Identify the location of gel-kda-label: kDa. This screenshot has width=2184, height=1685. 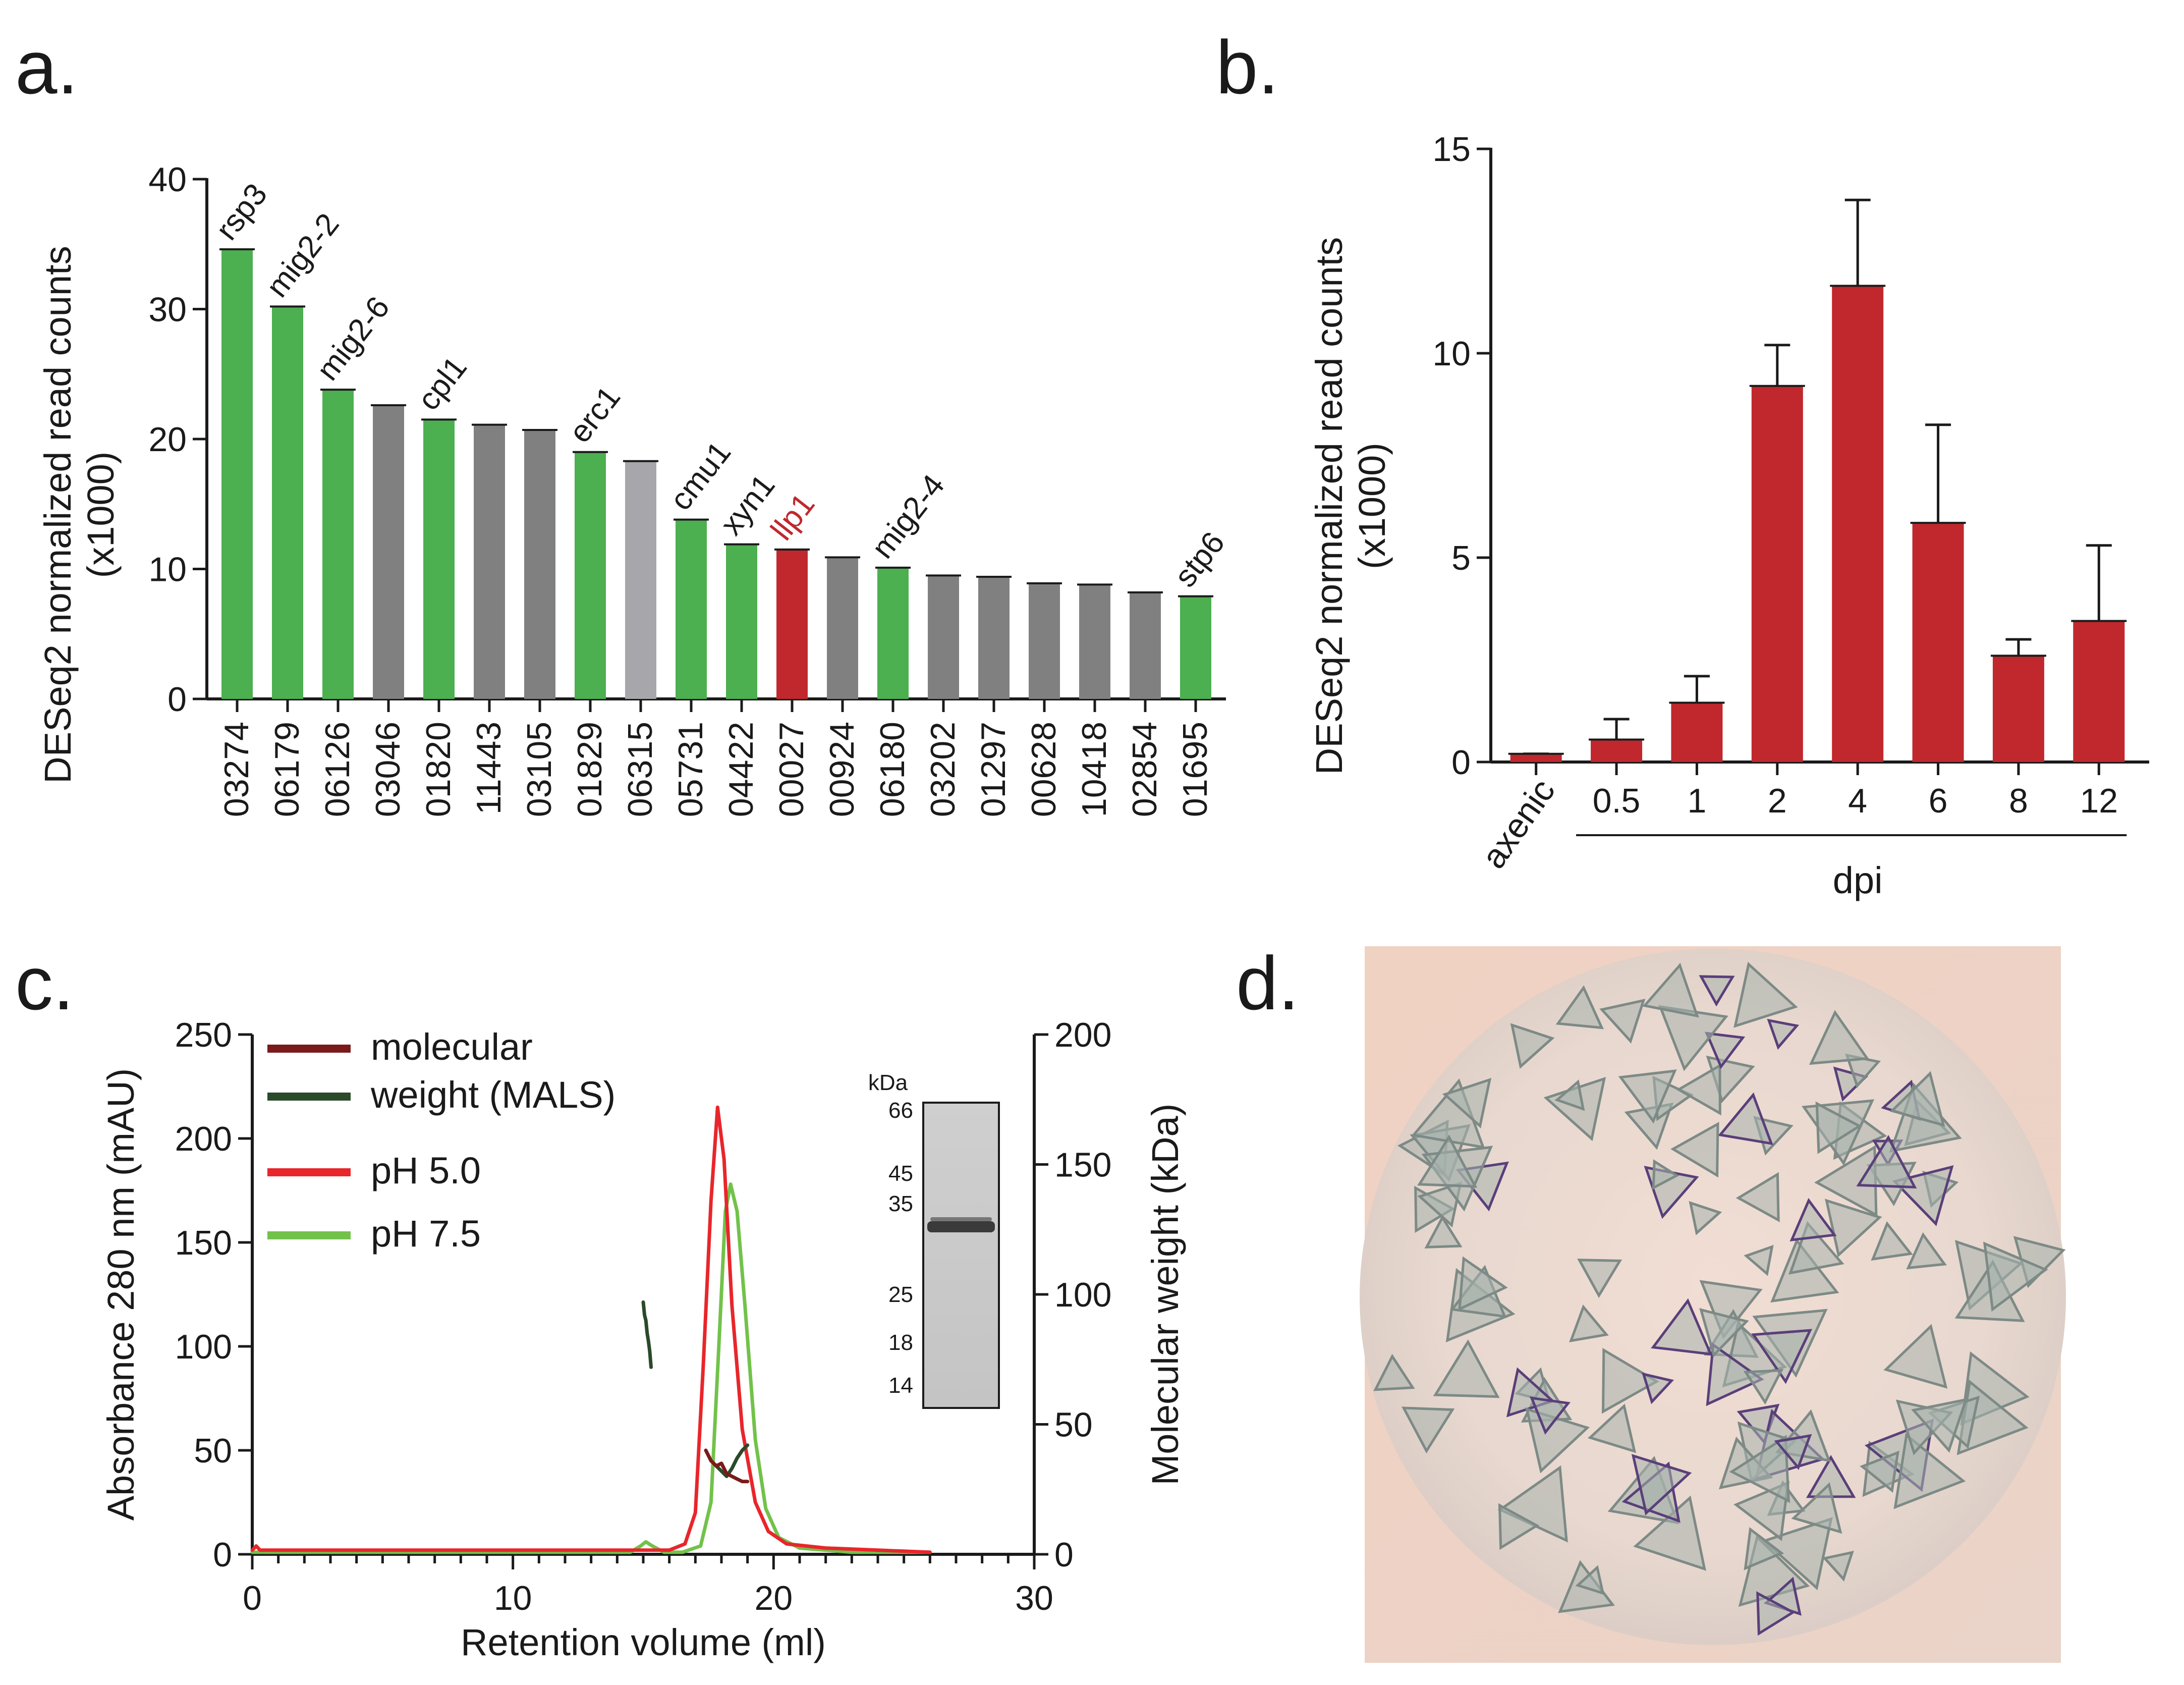
(888, 1082).